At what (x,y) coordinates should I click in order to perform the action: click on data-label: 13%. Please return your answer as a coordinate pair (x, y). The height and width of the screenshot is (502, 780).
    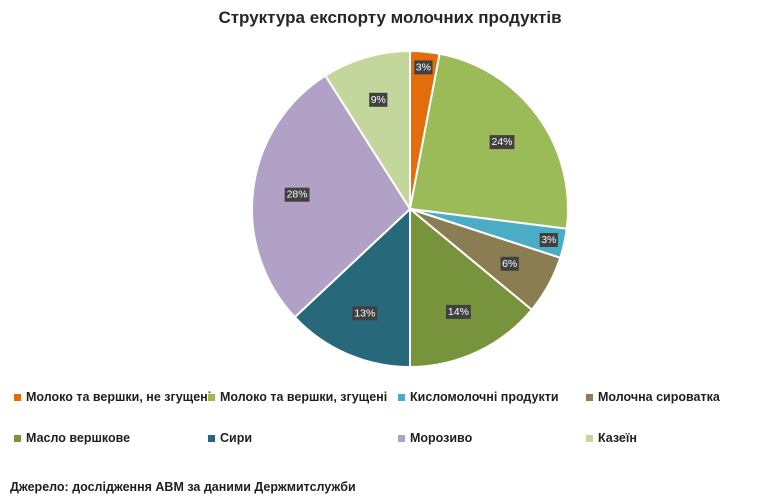
    Looking at the image, I should click on (365, 313).